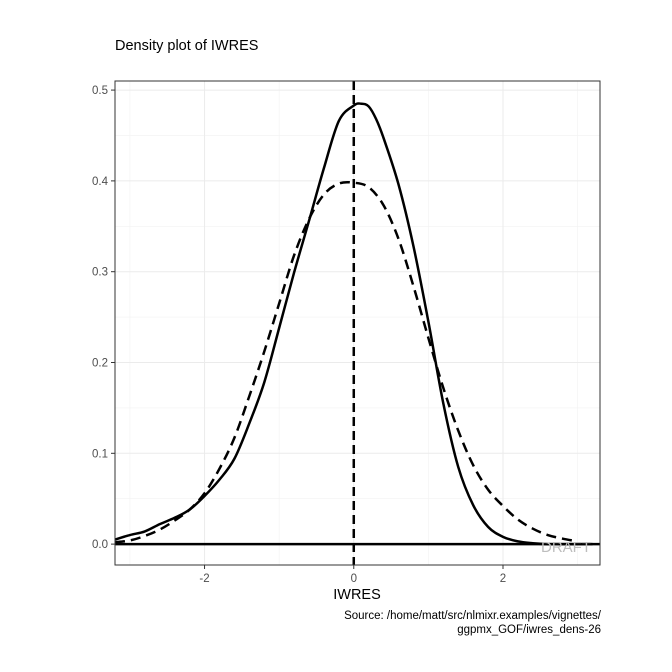 This screenshot has height=672, width=672. Describe the element at coordinates (100, 273) in the screenshot. I see `y-tick-label: 0.3` at that location.